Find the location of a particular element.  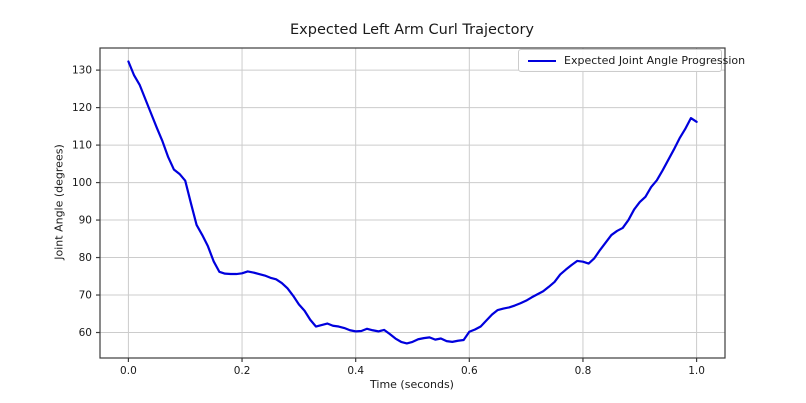

x-axis-label: Time (seconds) is located at coordinates (412, 384).